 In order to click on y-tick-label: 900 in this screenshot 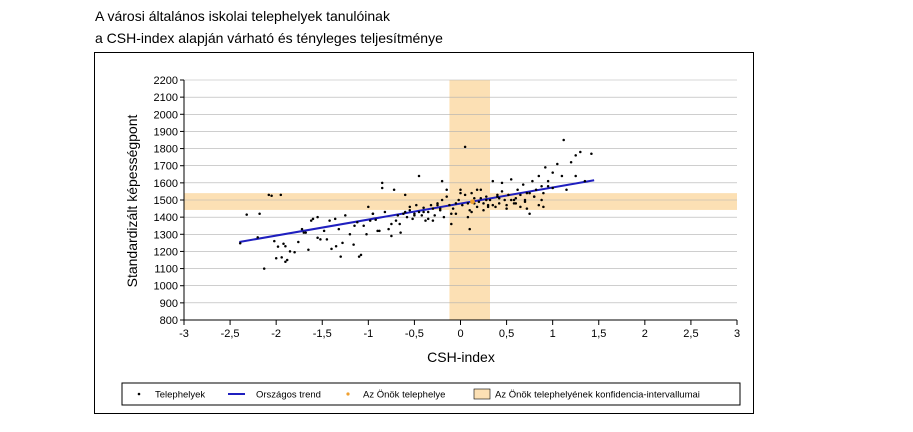, I will do `click(169, 304)`.